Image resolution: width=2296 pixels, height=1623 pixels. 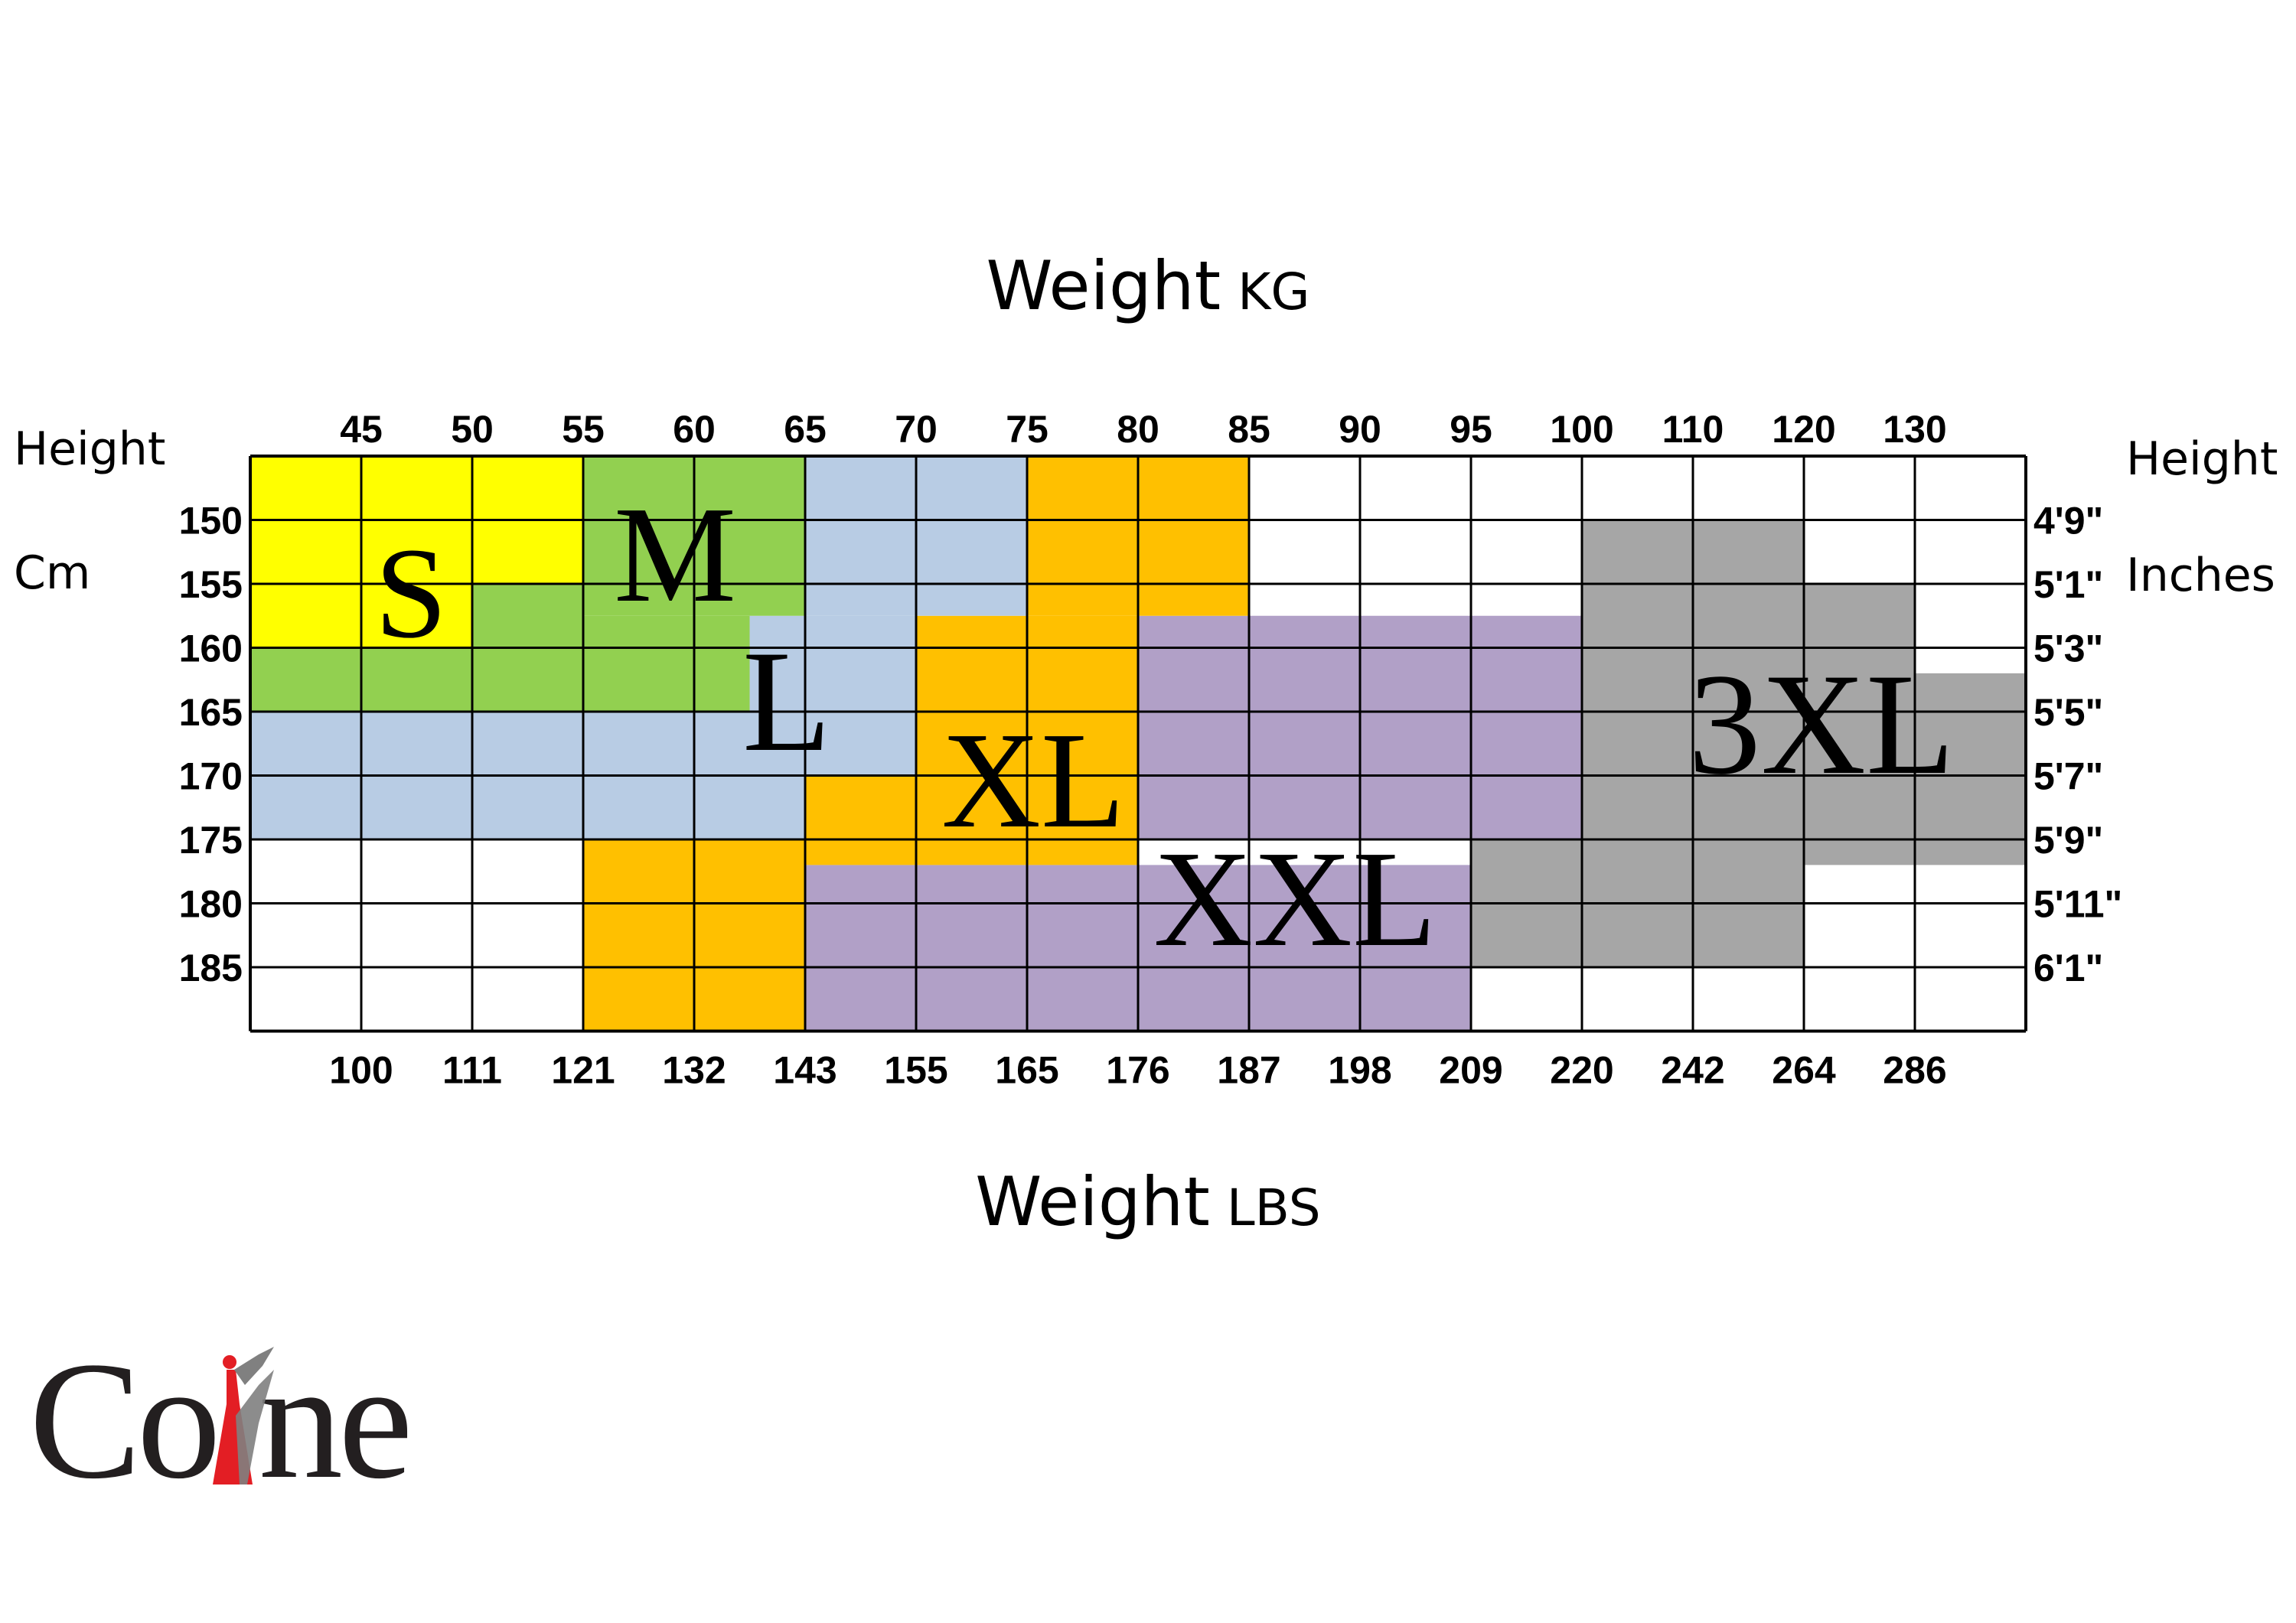 I want to click on chart-title: Weight KG, so click(x=1148, y=286).